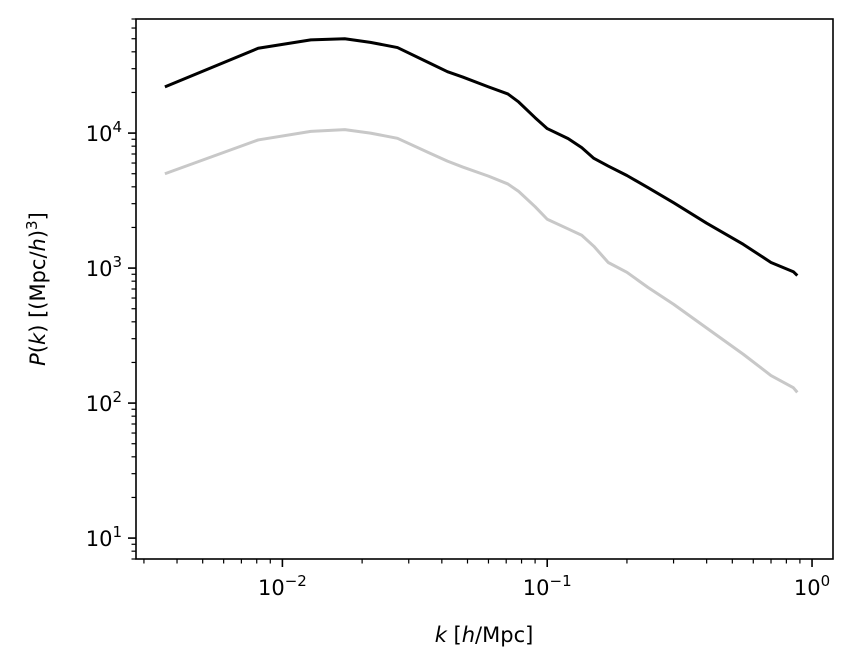 The height and width of the screenshot is (671, 859). What do you see at coordinates (104, 537) in the screenshot?
I see `y-tick-label: 10¹` at bounding box center [104, 537].